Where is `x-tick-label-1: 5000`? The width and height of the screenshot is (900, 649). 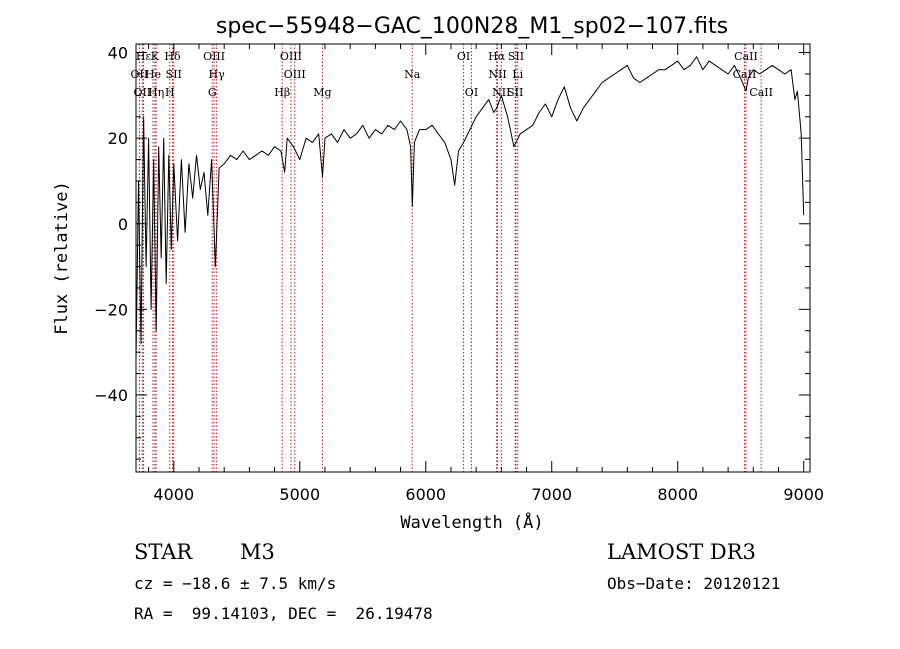 x-tick-label-1: 5000 is located at coordinates (299, 494).